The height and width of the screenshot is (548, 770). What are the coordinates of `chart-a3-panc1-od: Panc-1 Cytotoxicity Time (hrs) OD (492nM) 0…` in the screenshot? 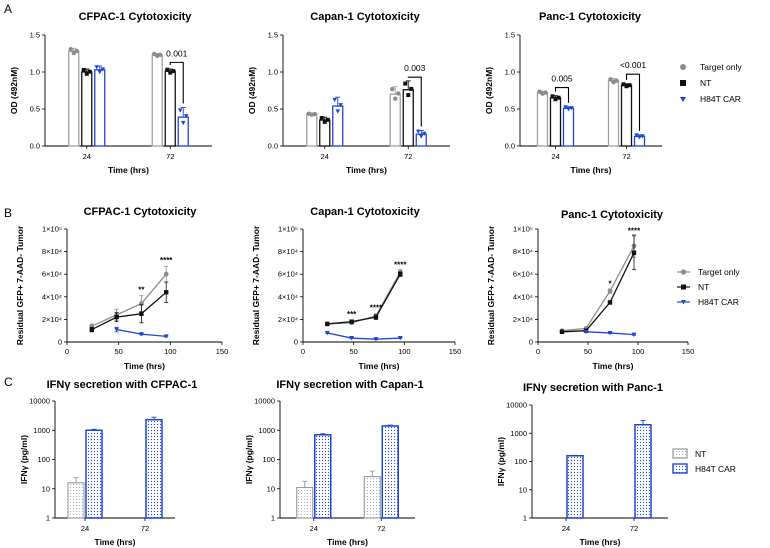 It's located at (573, 93).